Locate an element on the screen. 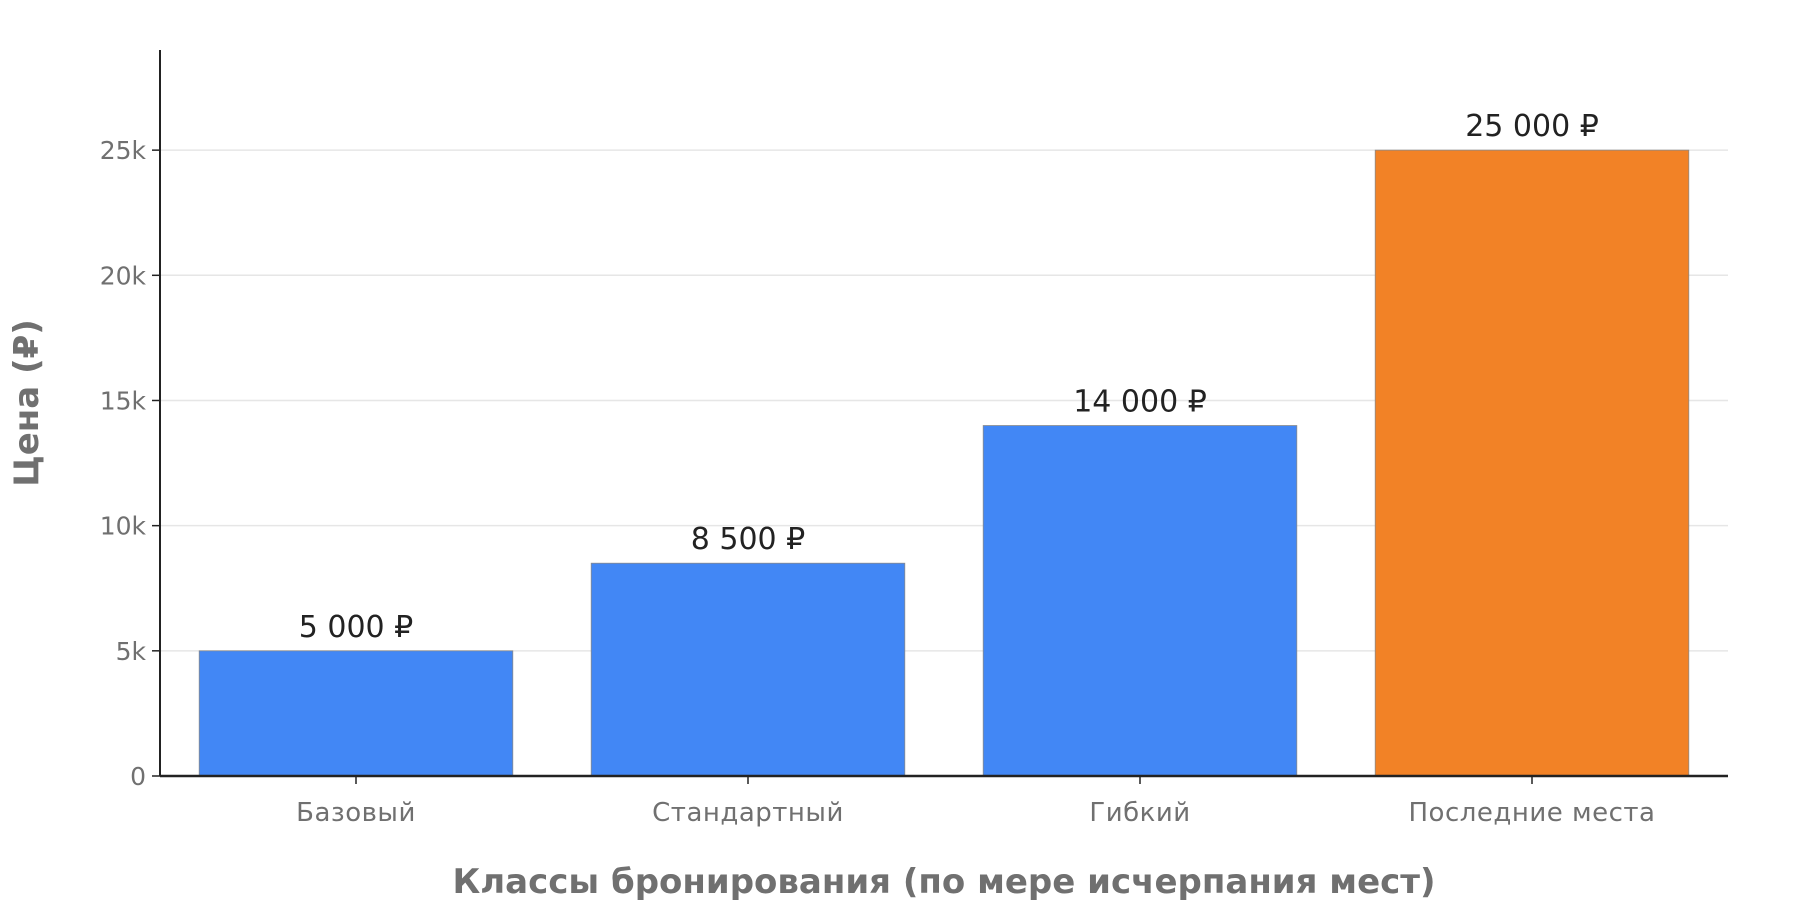 Image resolution: width=1800 pixels, height=914 pixels. bar-value-label: 14 000 ₽ is located at coordinates (1140, 402).